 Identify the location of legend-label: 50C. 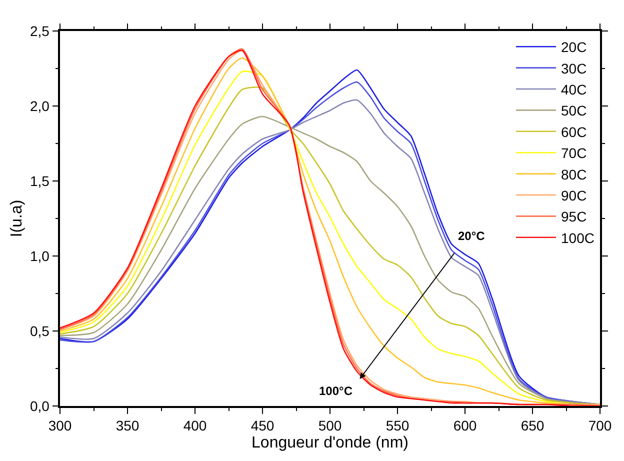
(574, 110).